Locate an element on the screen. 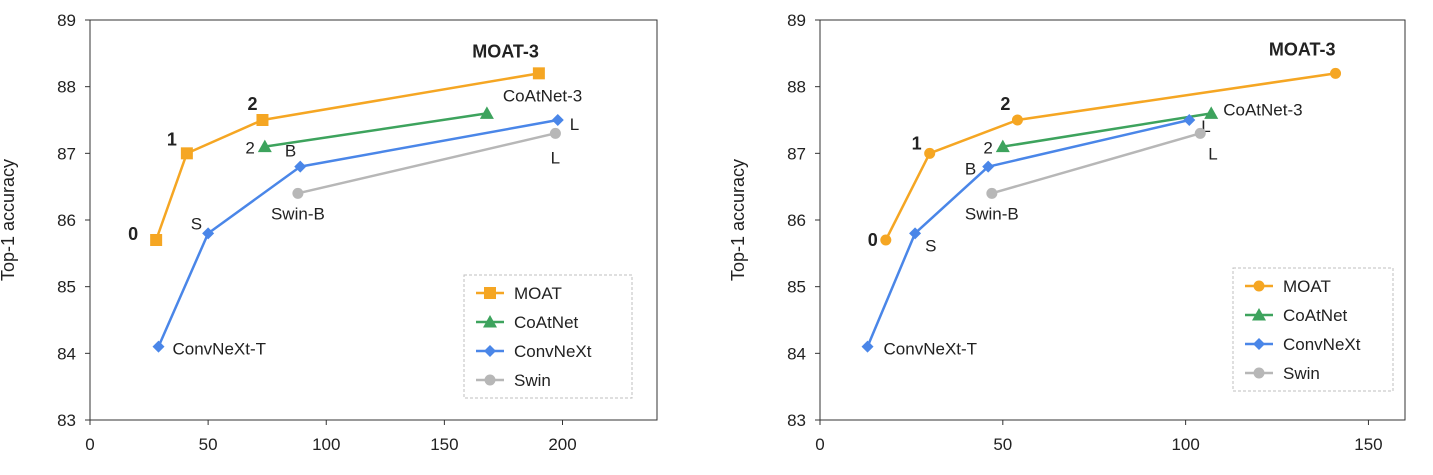 This screenshot has width=1433, height=475. y-tick-label: 83 is located at coordinates (66, 420).